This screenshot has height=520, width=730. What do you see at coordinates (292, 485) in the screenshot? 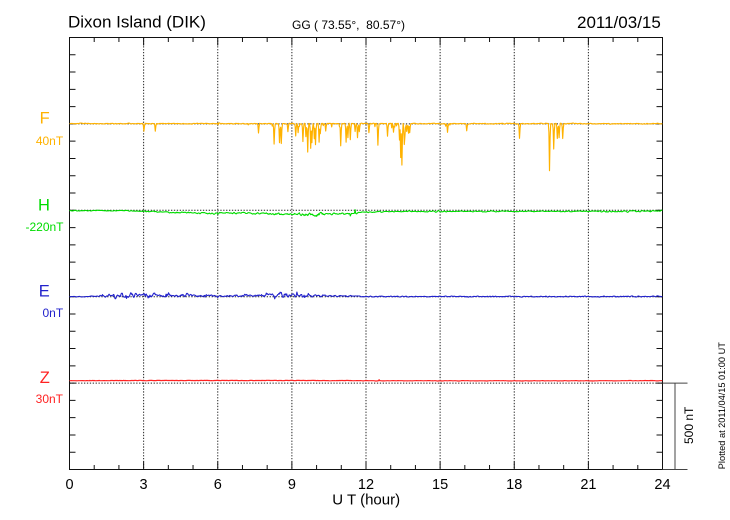
I see `svg-text: 9` at bounding box center [292, 485].